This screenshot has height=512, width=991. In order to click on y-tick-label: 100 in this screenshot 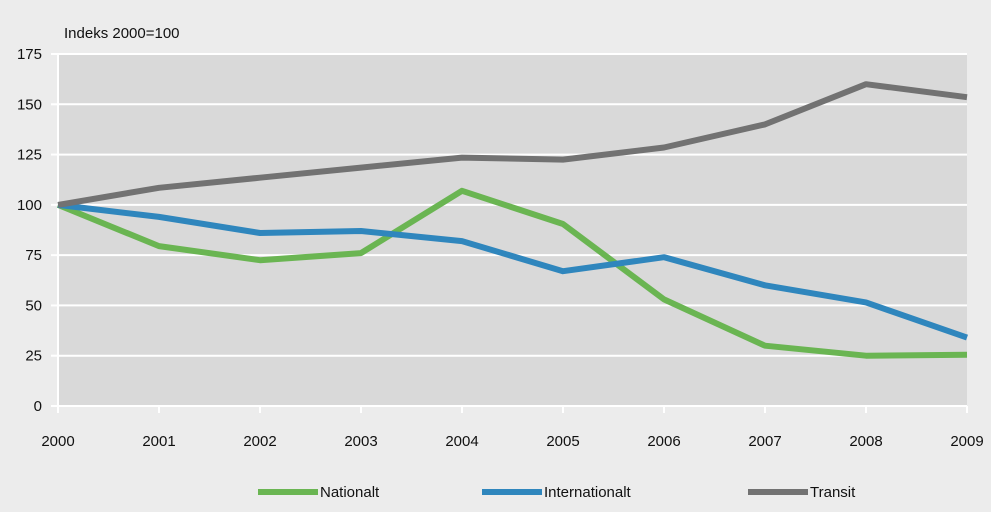, I will do `click(29, 205)`.